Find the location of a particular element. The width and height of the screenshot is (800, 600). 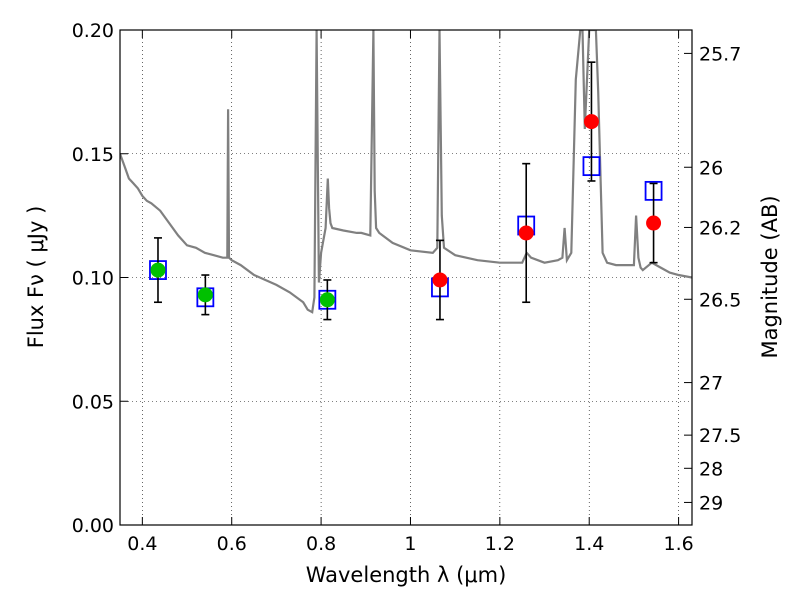

x-tick-label: 0.4 is located at coordinates (142, 544).